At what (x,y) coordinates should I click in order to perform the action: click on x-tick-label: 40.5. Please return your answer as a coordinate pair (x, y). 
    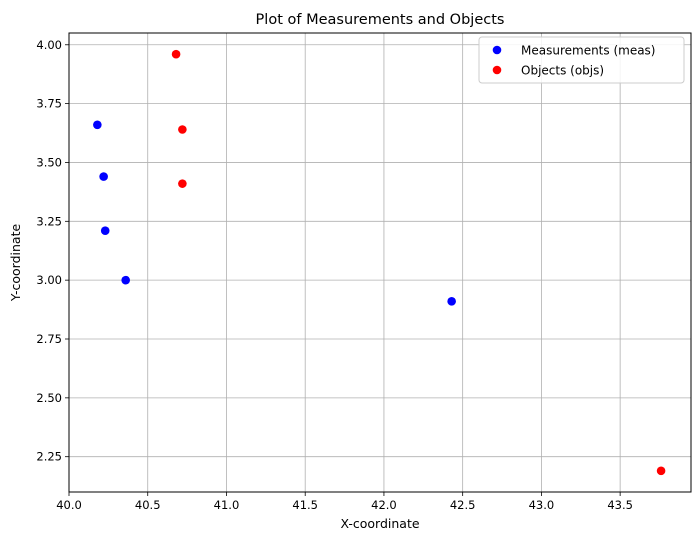
    Looking at the image, I should click on (148, 505).